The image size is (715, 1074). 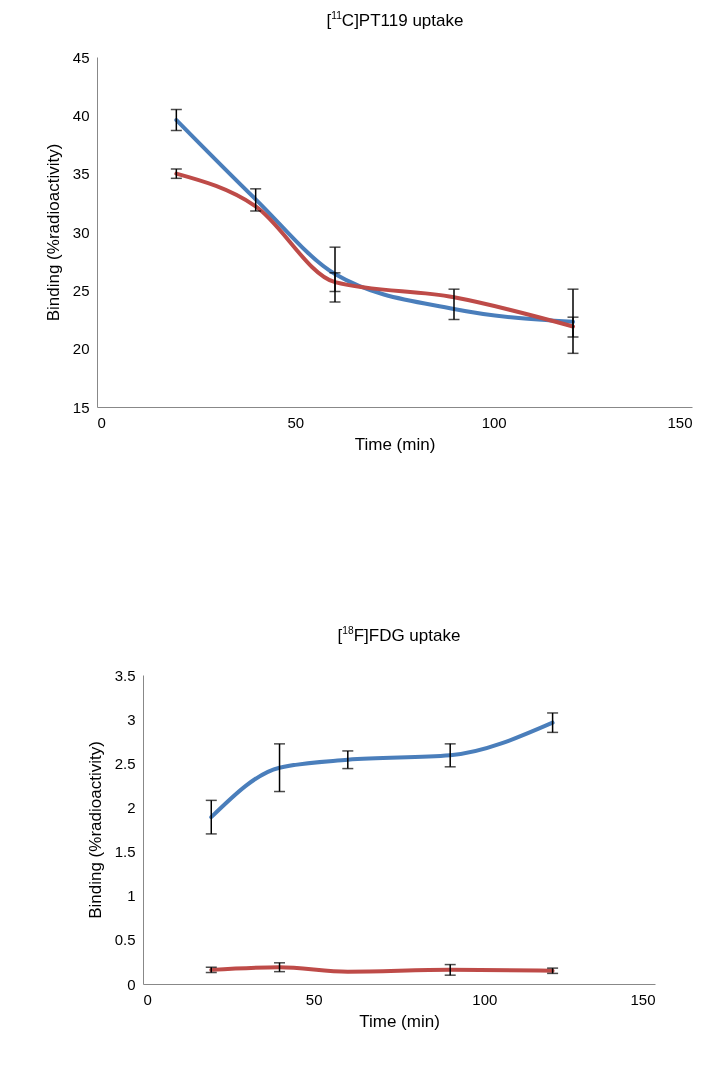 What do you see at coordinates (131, 807) in the screenshot?
I see `y-tick-label: 2` at bounding box center [131, 807].